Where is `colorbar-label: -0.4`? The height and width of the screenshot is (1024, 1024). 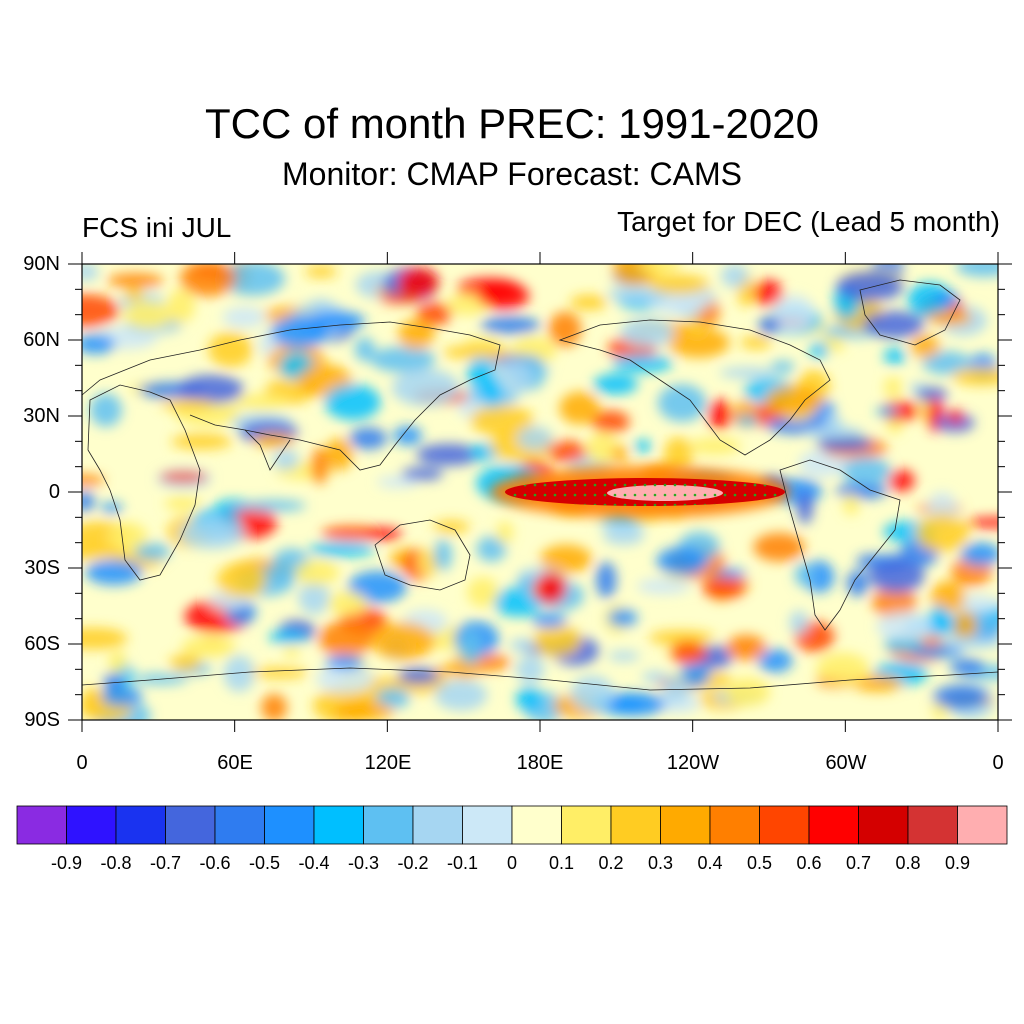
colorbar-label: -0.4 is located at coordinates (314, 863).